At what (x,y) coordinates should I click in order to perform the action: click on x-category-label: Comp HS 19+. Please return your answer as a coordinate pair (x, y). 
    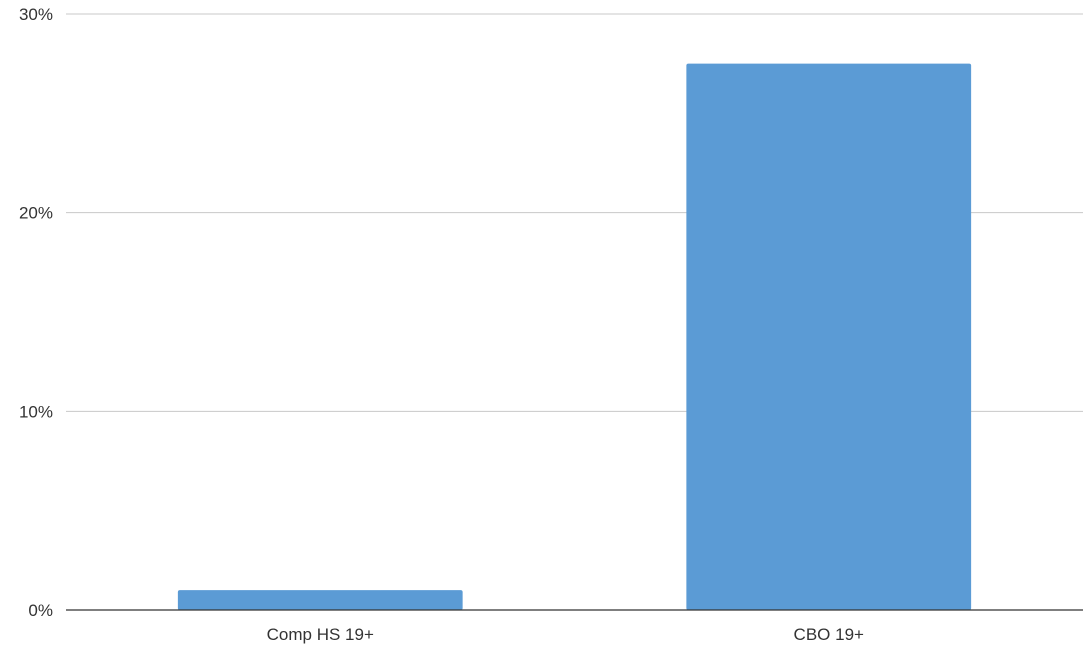
    Looking at the image, I should click on (320, 634).